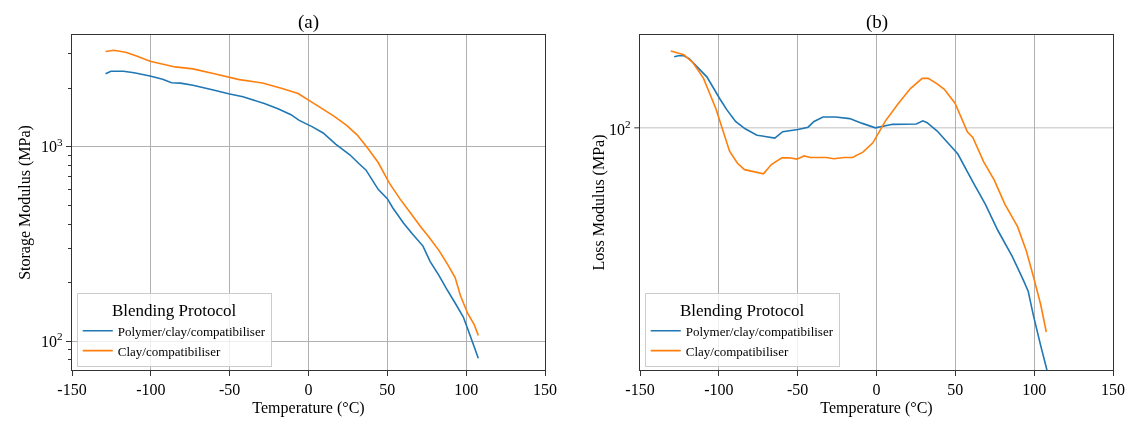 The height and width of the screenshot is (423, 1129). Describe the element at coordinates (877, 22) in the screenshot. I see `chart-title: (b)` at that location.